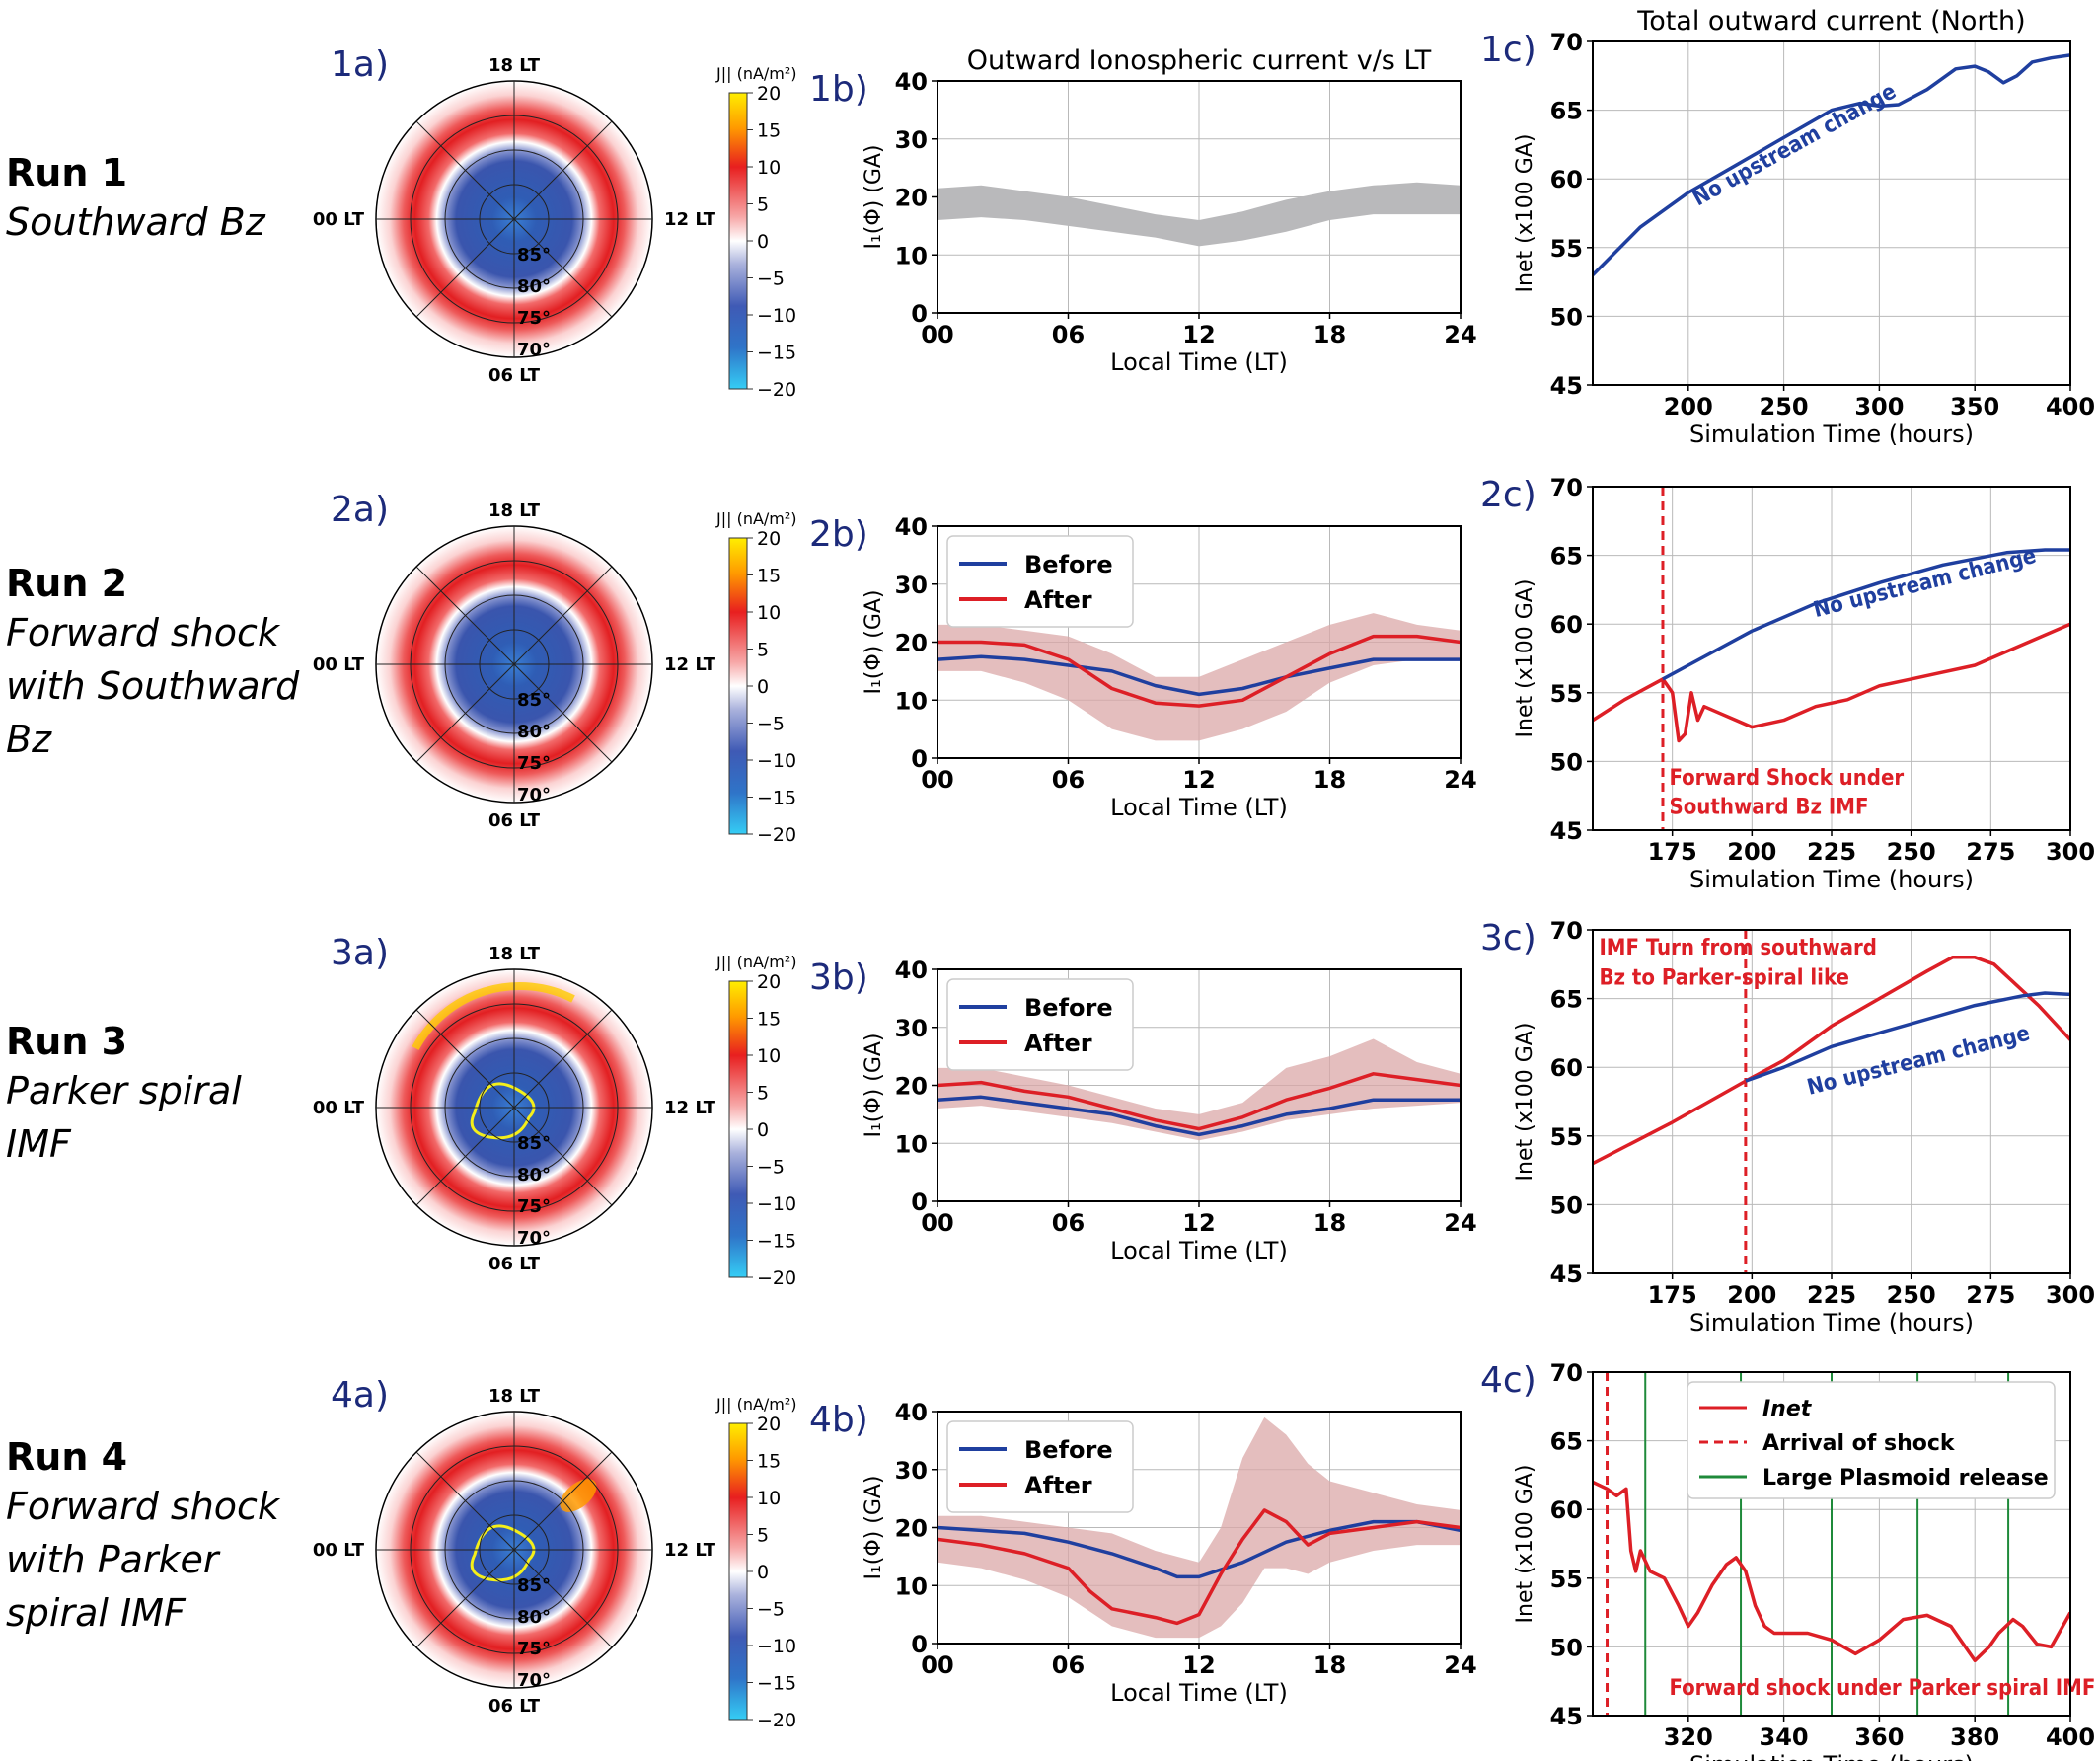 The image size is (2100, 1761). I want to click on yellow-arc, so click(493, 1016).